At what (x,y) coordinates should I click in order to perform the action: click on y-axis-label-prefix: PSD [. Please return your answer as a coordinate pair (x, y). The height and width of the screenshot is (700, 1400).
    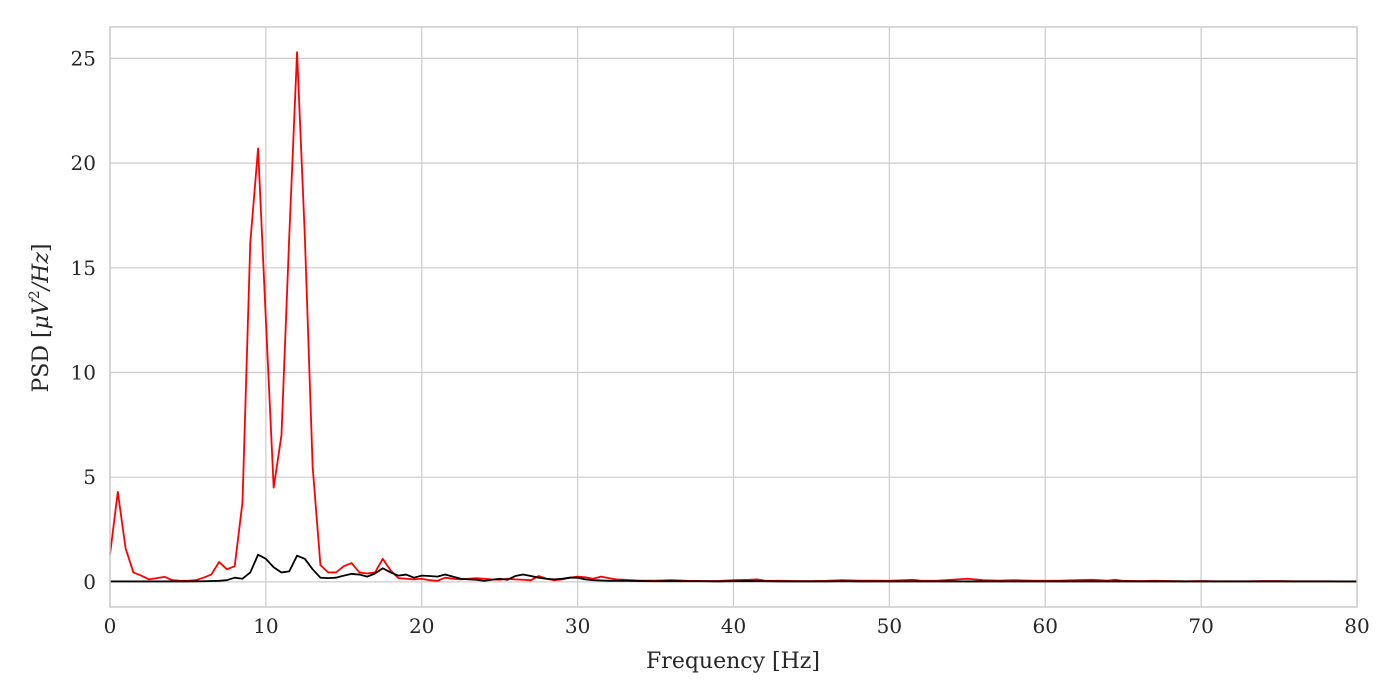
    Looking at the image, I should click on (41, 360).